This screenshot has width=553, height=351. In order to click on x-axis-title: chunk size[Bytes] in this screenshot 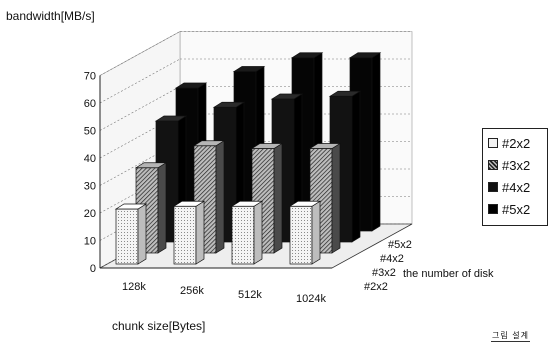, I will do `click(158, 326)`.